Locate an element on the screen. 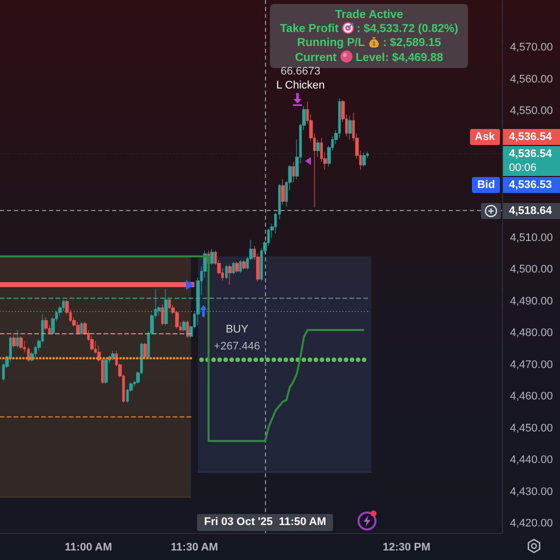 The height and width of the screenshot is (560, 560). y-tick-label: 4,430.00 is located at coordinates (531, 492).